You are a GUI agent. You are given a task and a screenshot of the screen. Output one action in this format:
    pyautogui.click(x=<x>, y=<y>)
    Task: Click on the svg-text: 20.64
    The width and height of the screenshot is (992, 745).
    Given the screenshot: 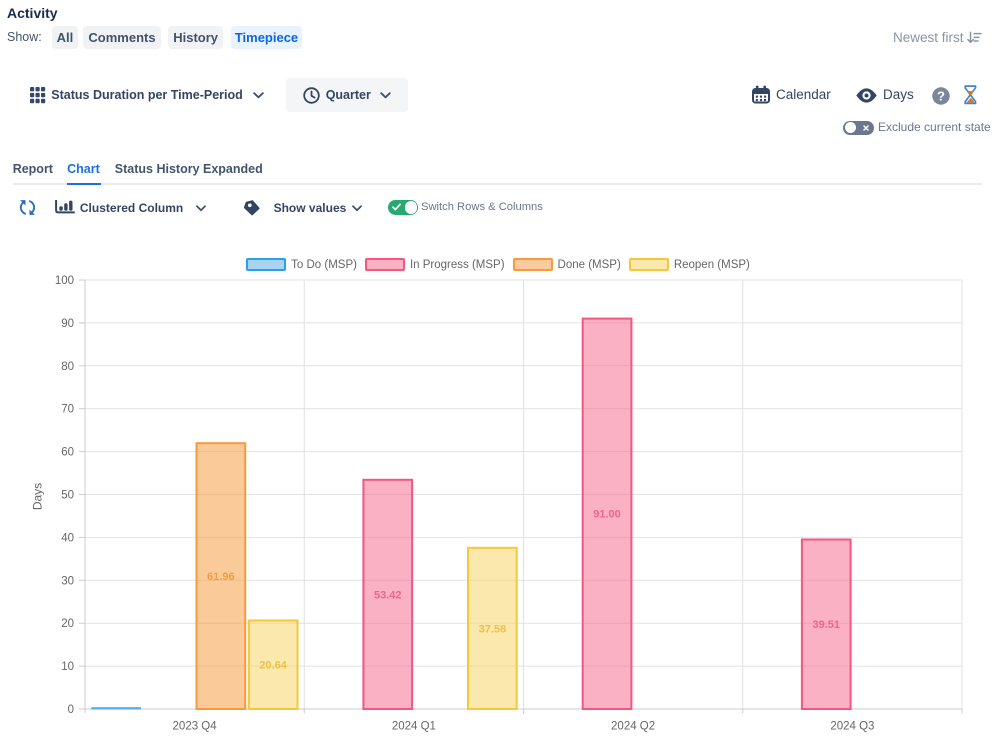 What is the action you would take?
    pyautogui.click(x=273, y=666)
    